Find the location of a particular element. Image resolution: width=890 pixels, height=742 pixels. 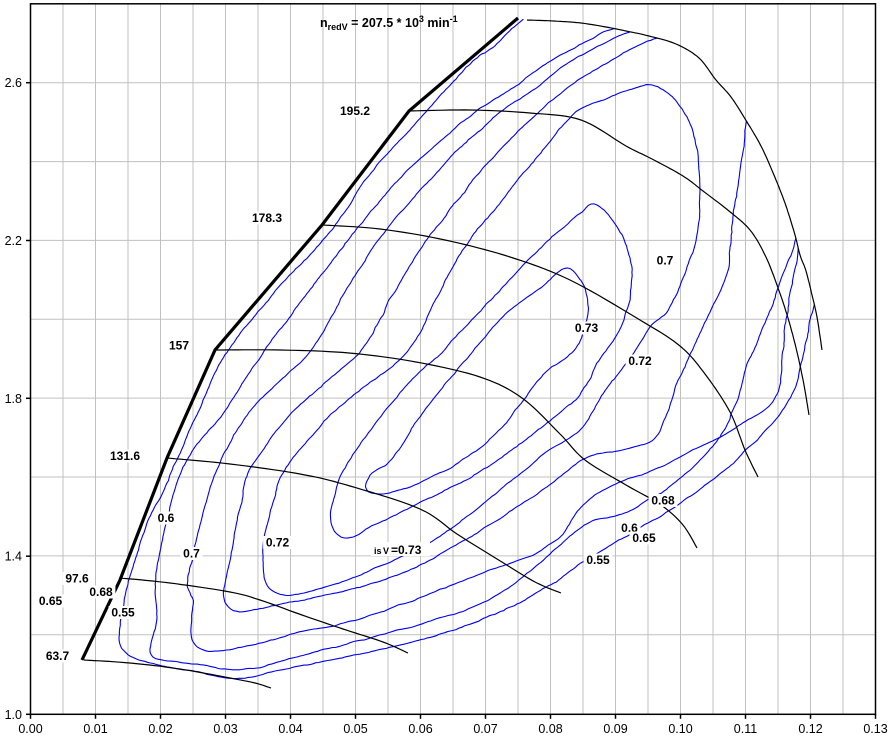

svg-text: 2.6 is located at coordinates (13, 83).